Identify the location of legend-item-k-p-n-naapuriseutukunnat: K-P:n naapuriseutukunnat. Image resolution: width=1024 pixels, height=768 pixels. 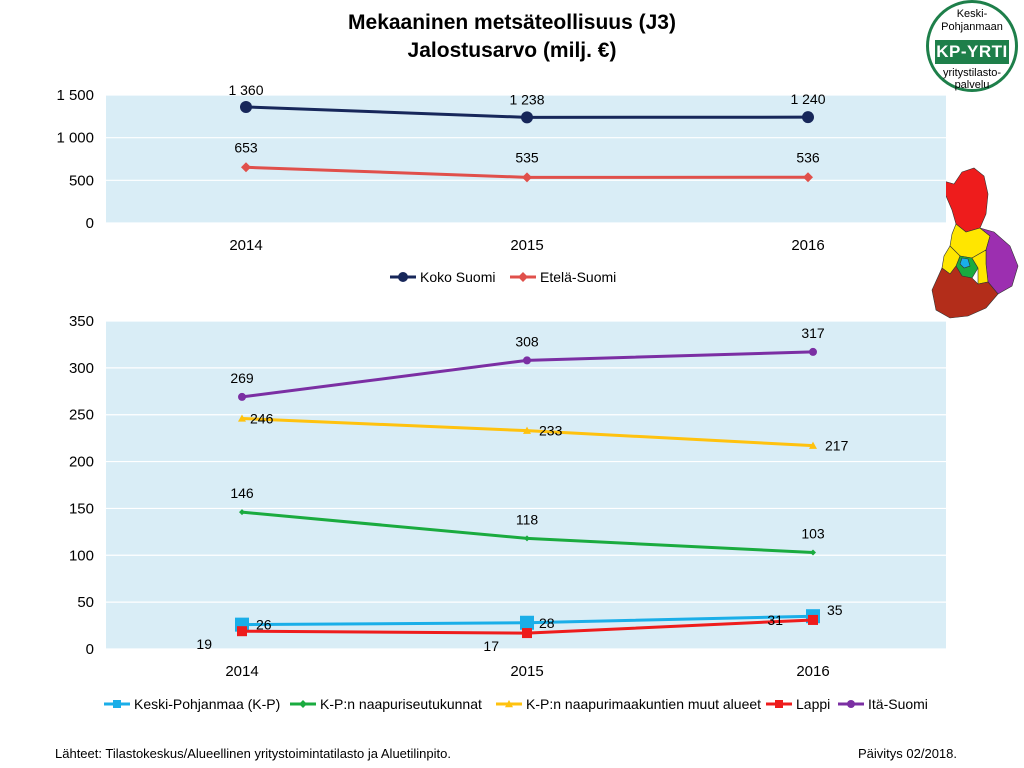
(386, 704).